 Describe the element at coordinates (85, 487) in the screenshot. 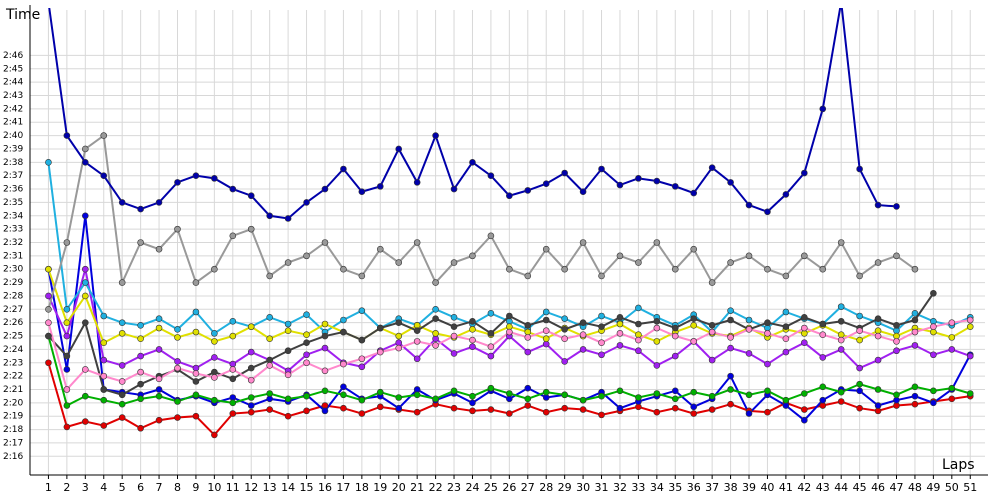

I see `x-tick-label: 3` at that location.